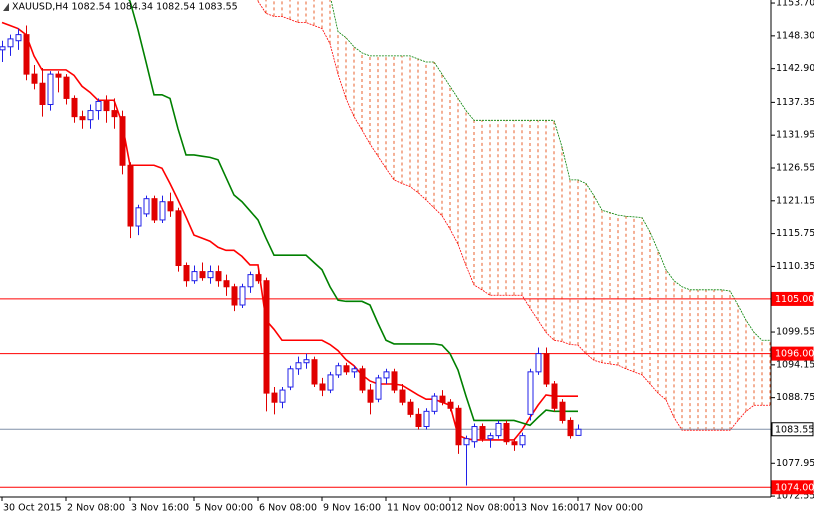 The height and width of the screenshot is (516, 814). Describe the element at coordinates (224, 508) in the screenshot. I see `x-tick-label: 5 Nov 00:00` at that location.